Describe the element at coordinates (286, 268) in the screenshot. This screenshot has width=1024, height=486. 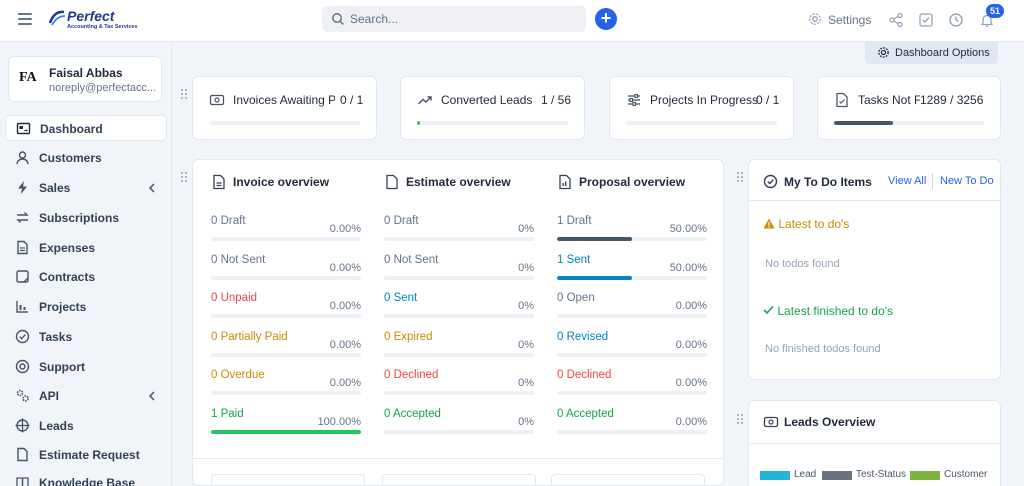
I see `overview-row: 0 Not Sent 0.00%` at that location.